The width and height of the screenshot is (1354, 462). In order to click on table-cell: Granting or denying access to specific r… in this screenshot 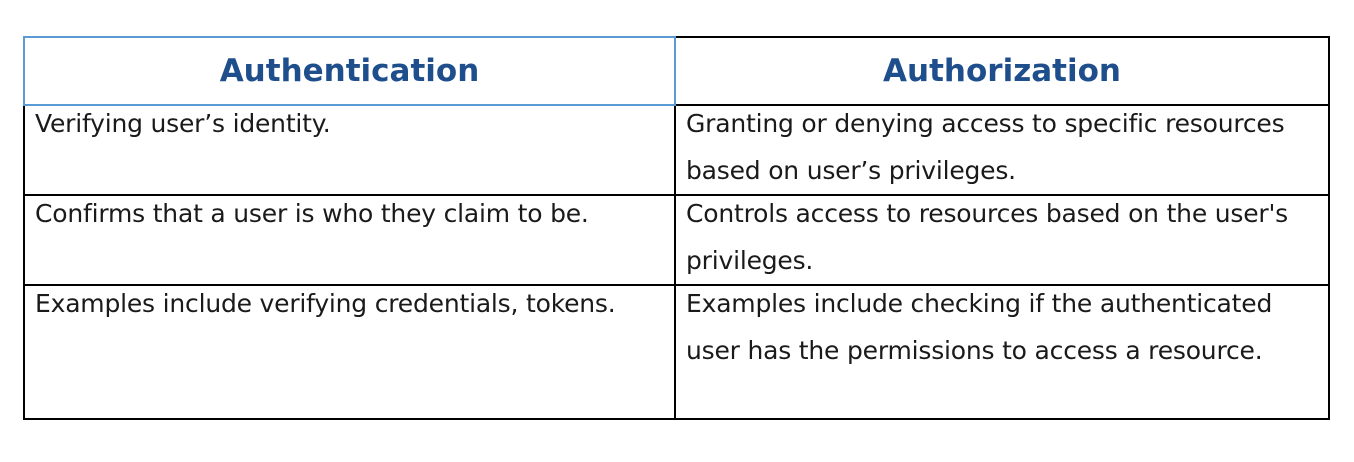, I will do `click(1002, 150)`.